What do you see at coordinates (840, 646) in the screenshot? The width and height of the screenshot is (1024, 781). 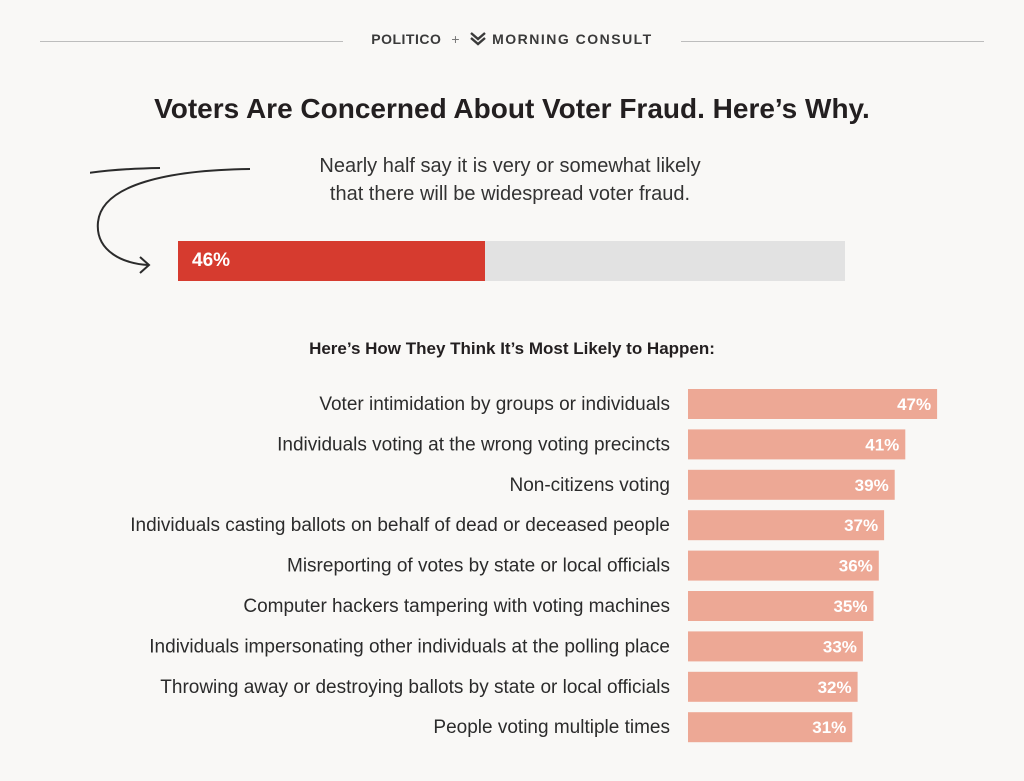 I see `bar-value-label: 33%` at bounding box center [840, 646].